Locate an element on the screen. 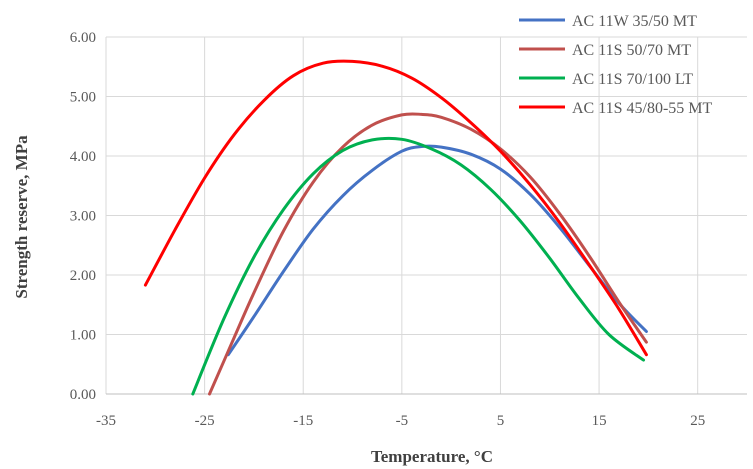 The height and width of the screenshot is (469, 753). y-tick-label: 4.00 is located at coordinates (83, 157).